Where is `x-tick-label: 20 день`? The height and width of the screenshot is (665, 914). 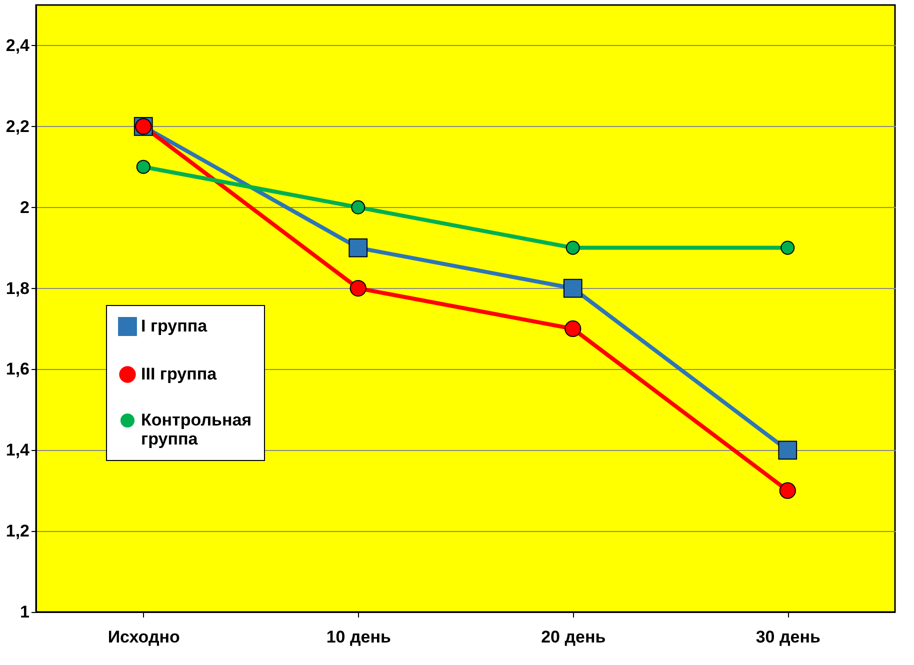 x-tick-label: 20 день is located at coordinates (573, 637).